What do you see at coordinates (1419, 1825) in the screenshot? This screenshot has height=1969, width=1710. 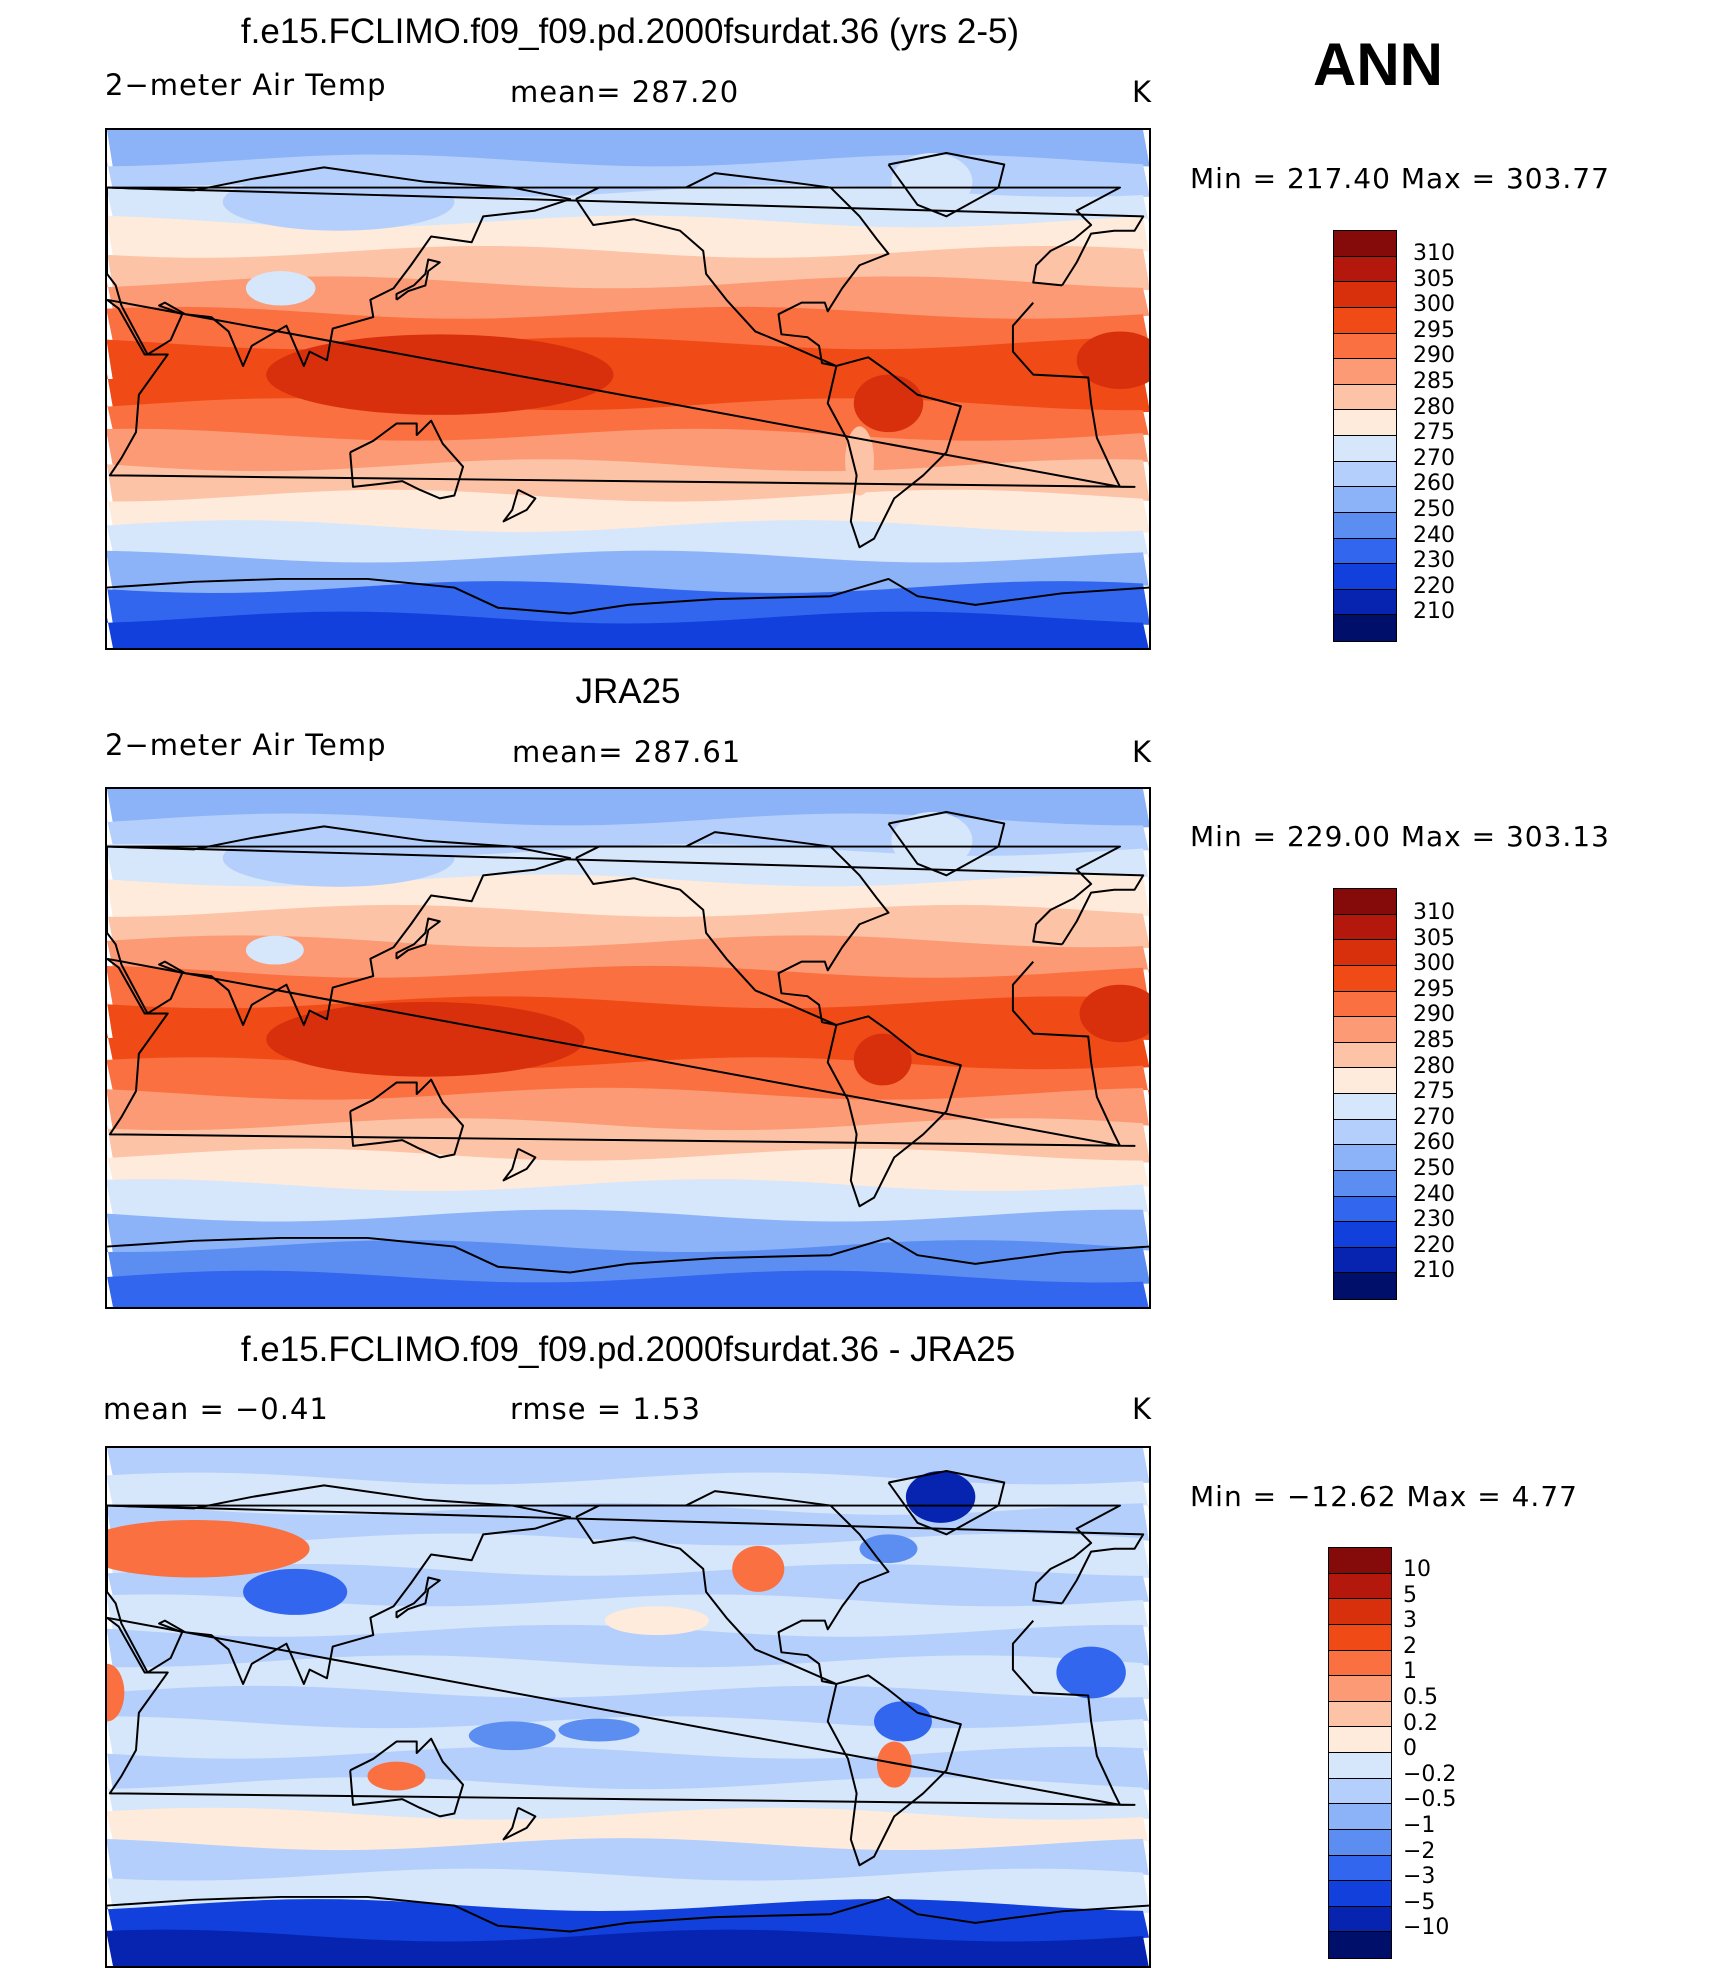 I see `colorbar-tick-label: −1` at bounding box center [1419, 1825].